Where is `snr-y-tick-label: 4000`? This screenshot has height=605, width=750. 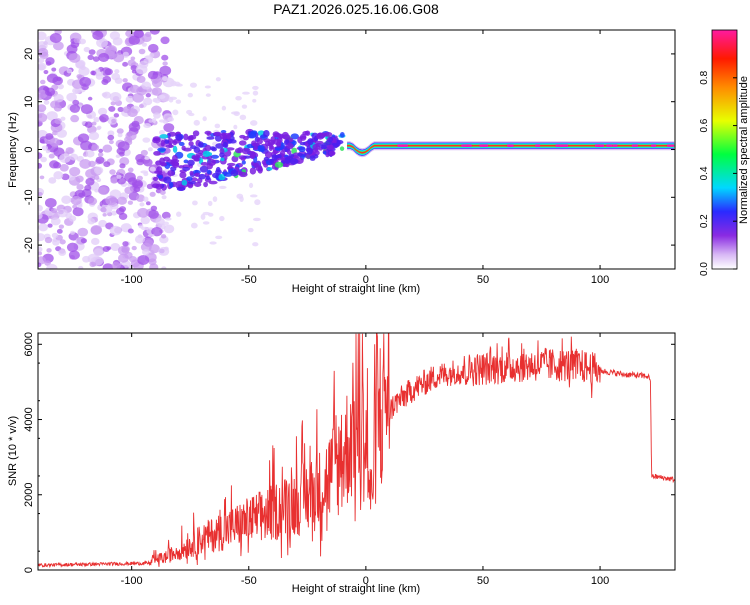 snr-y-tick-label: 4000 is located at coordinates (29, 419).